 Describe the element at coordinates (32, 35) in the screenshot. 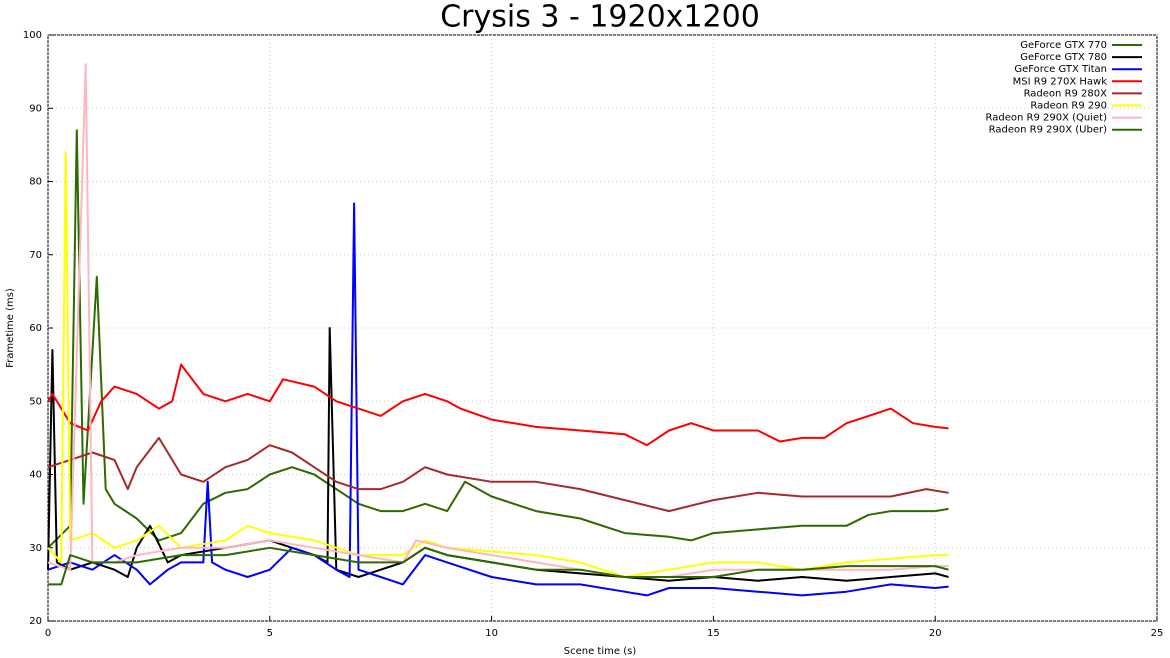

I see `y-tick-label: 100` at that location.